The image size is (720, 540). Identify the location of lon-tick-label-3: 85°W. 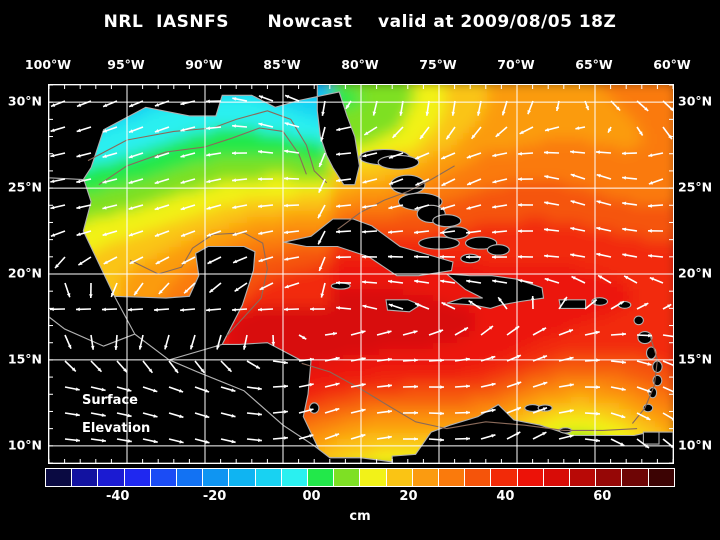
(282, 64).